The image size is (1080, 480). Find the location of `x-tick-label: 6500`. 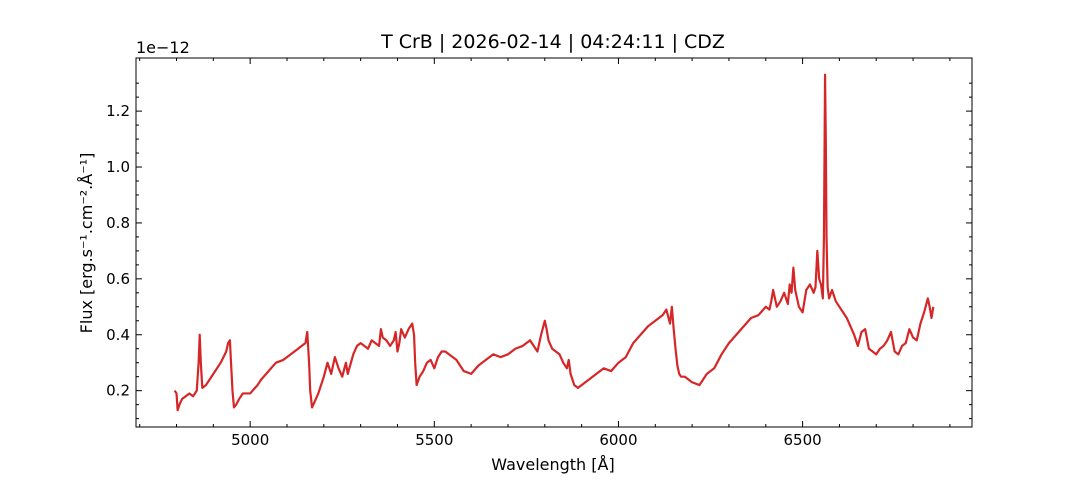

x-tick-label: 6500 is located at coordinates (802, 440).